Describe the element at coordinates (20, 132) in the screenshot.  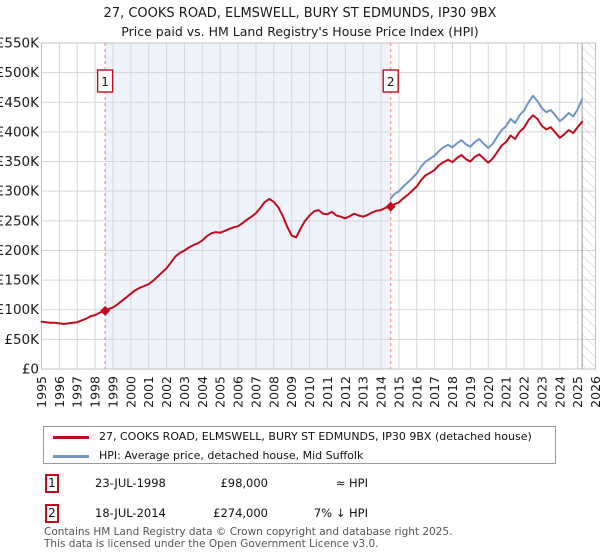
I see `svg-text: £400K` at that location.